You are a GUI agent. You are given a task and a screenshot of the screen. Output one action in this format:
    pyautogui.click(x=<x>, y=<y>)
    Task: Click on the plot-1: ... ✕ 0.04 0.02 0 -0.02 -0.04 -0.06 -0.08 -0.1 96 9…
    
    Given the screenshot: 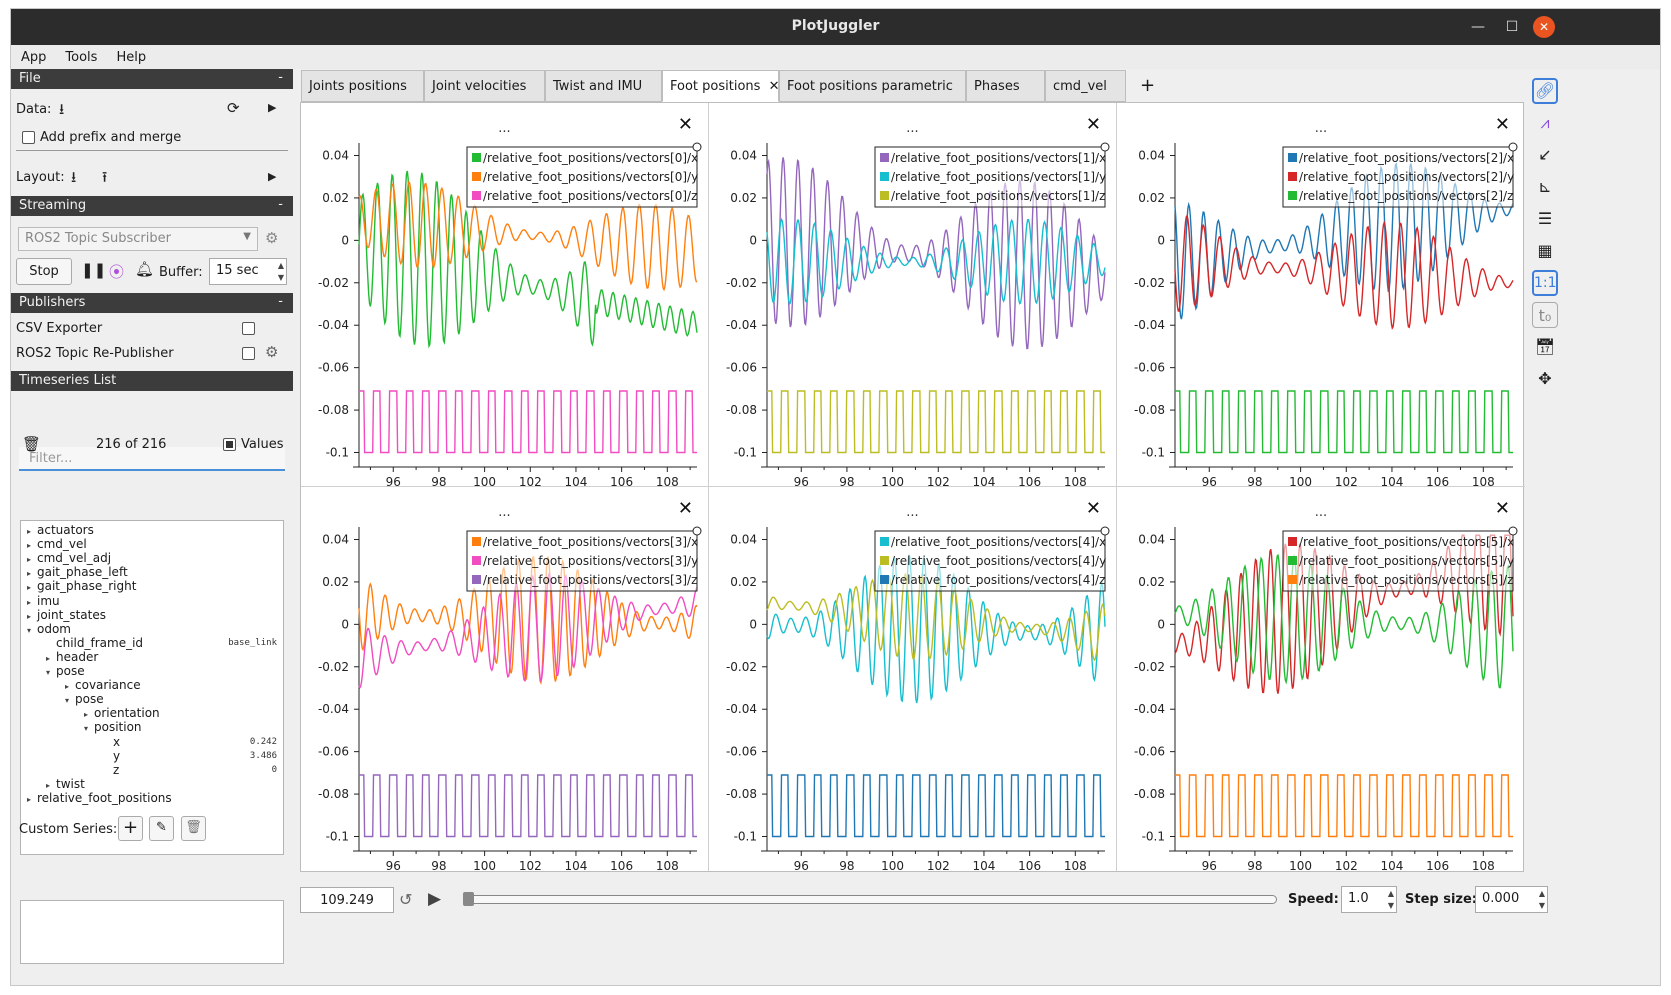 What is the action you would take?
    pyautogui.click(x=913, y=295)
    